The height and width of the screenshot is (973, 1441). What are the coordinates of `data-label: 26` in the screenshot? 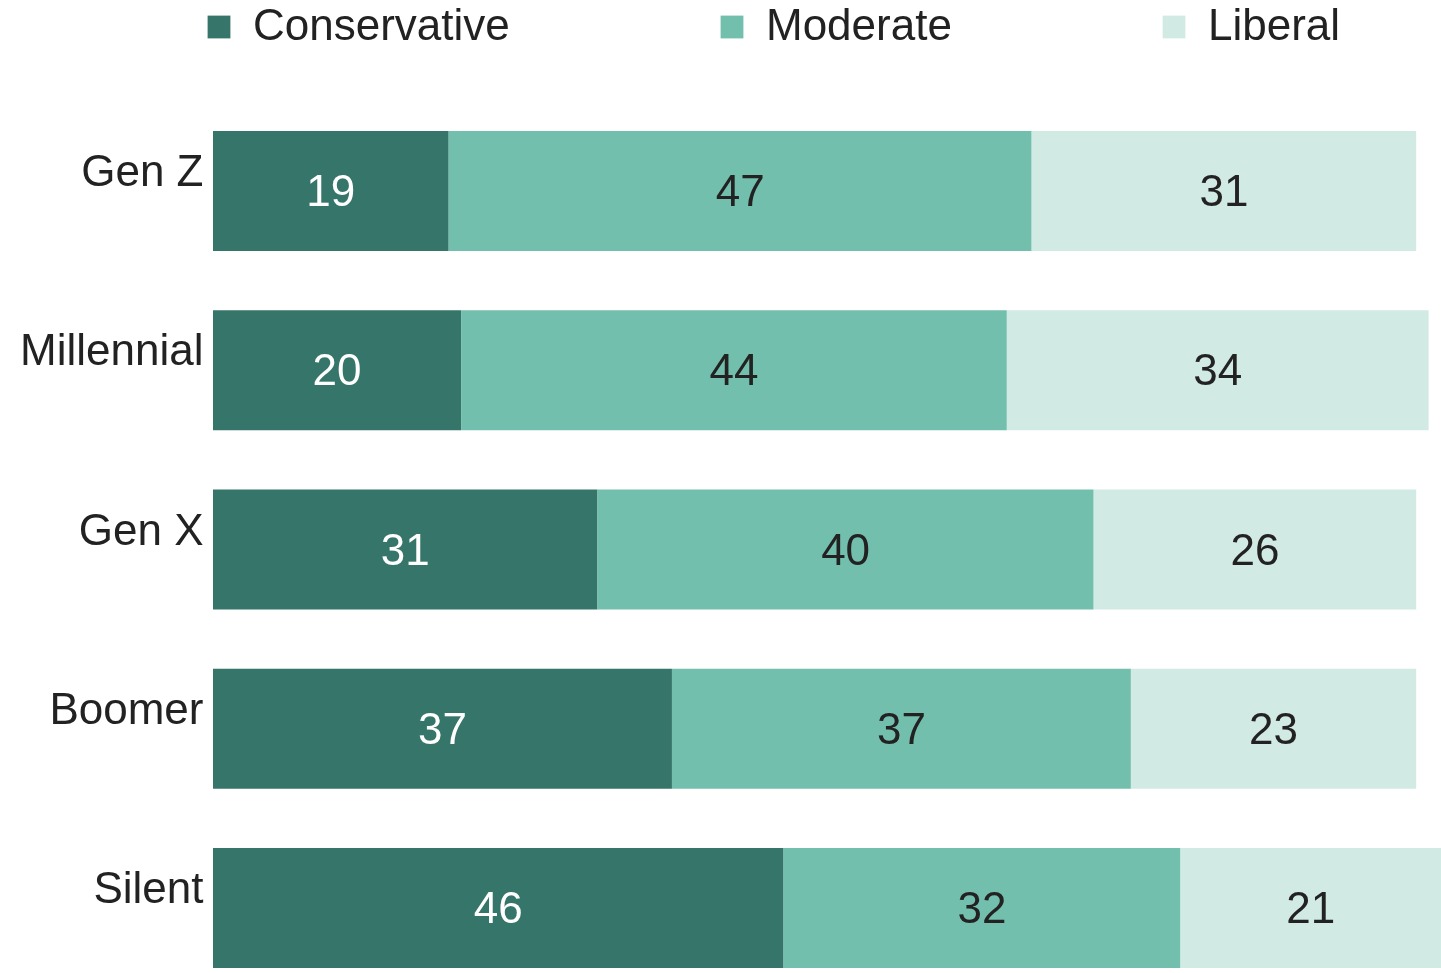 It's located at (1255, 549).